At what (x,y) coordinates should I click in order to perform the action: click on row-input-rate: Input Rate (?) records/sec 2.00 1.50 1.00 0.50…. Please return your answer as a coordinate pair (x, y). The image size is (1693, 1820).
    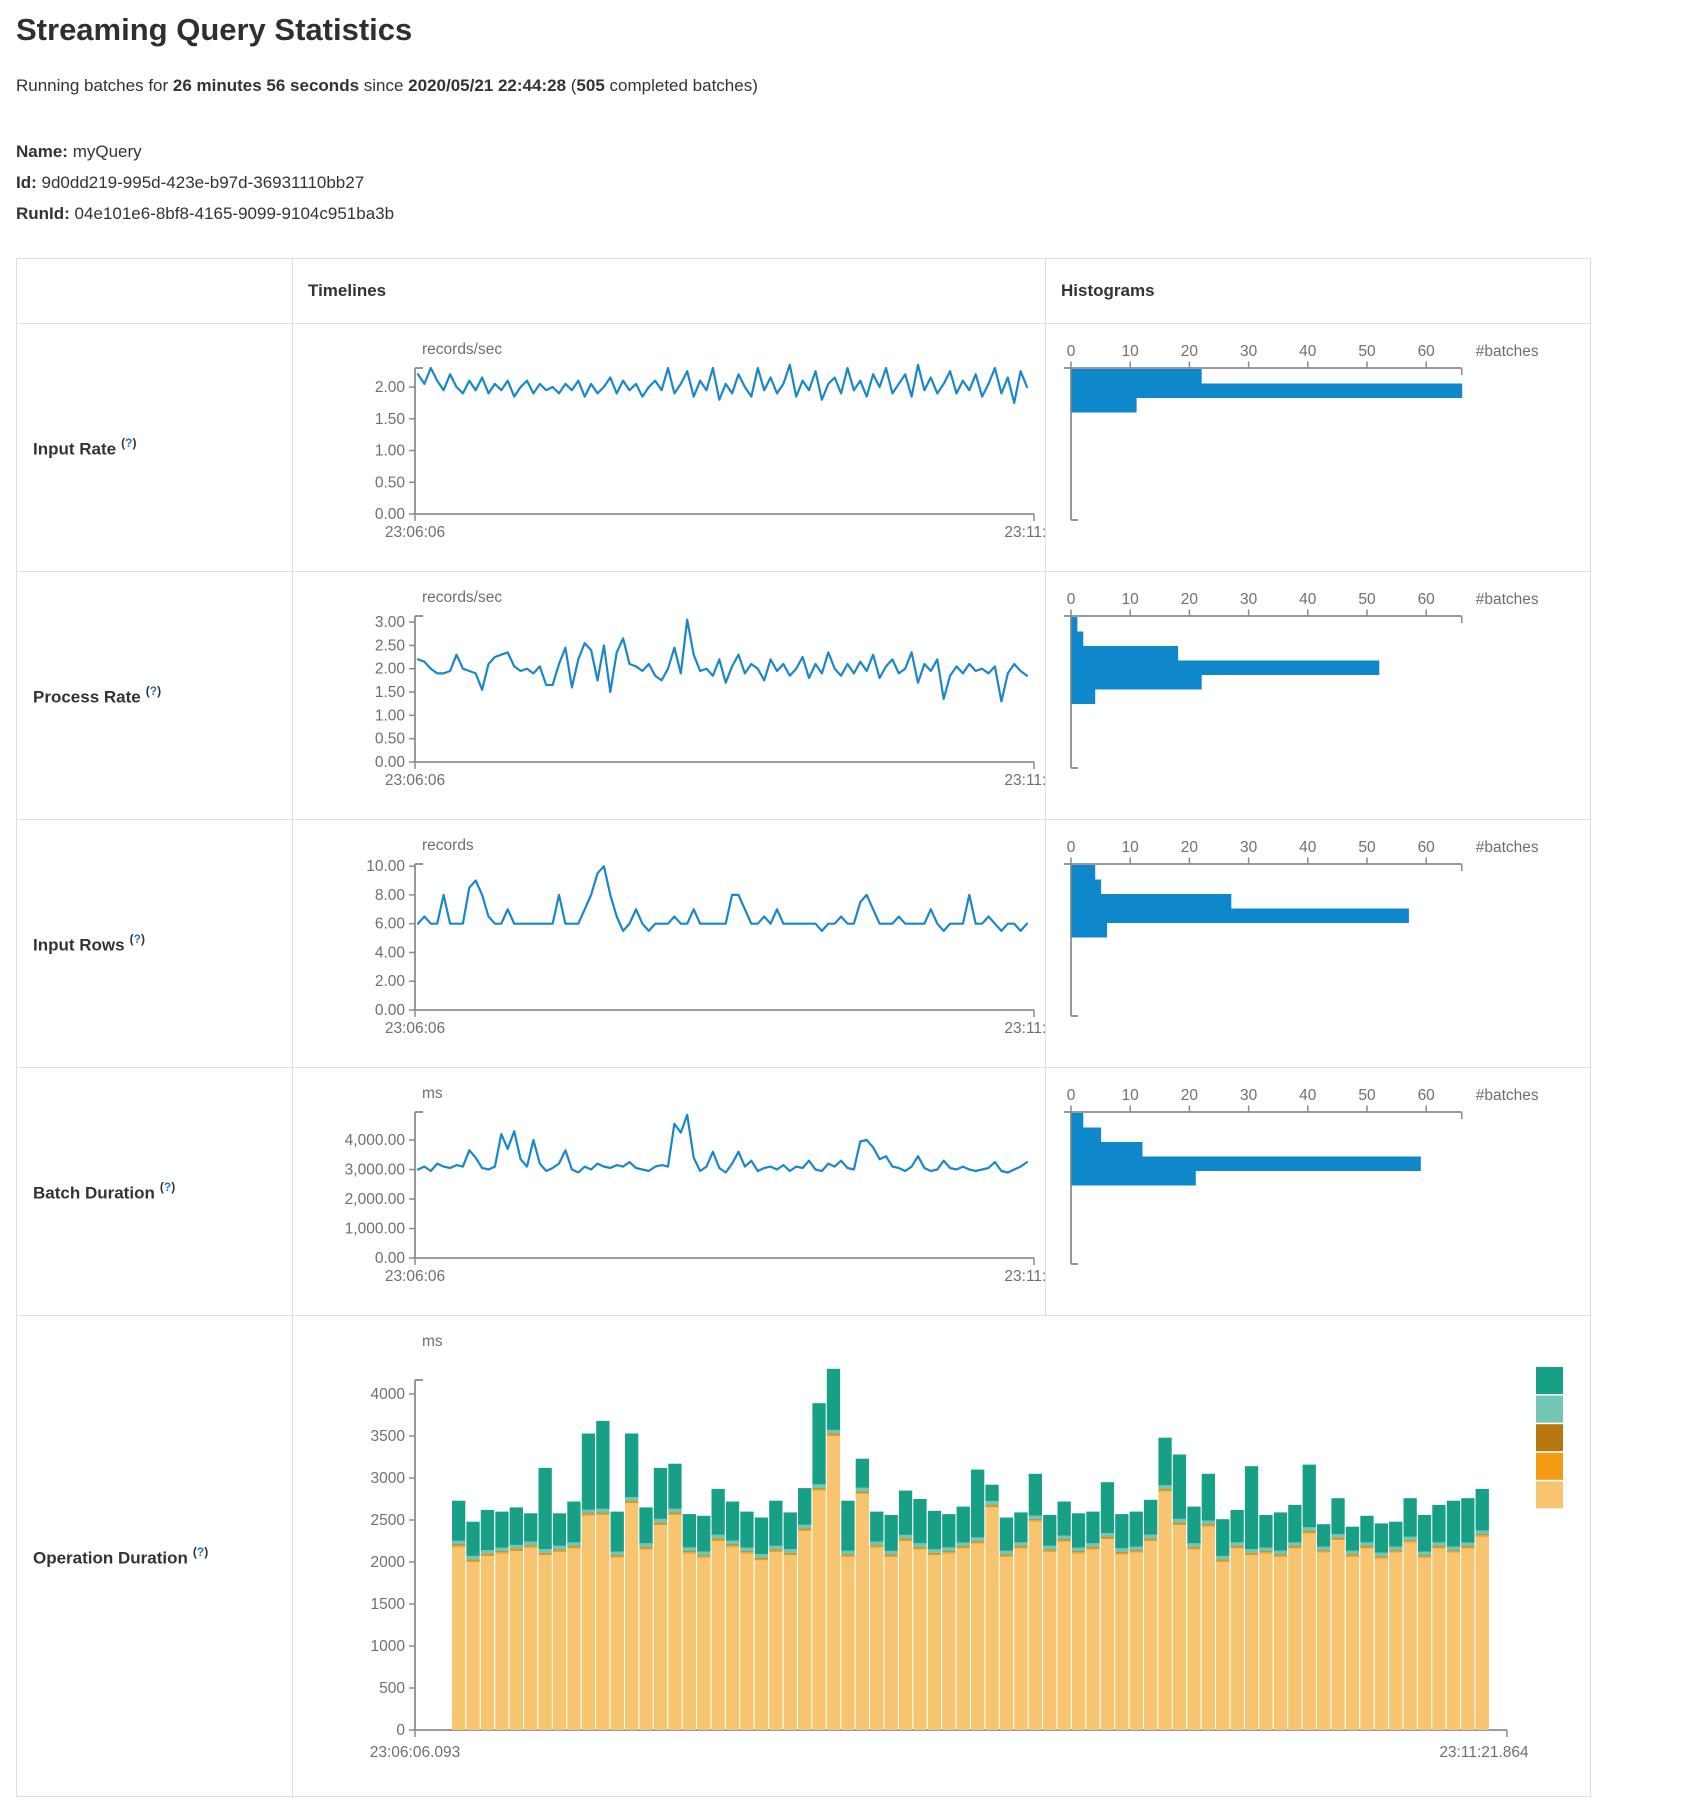
    Looking at the image, I should click on (803, 447).